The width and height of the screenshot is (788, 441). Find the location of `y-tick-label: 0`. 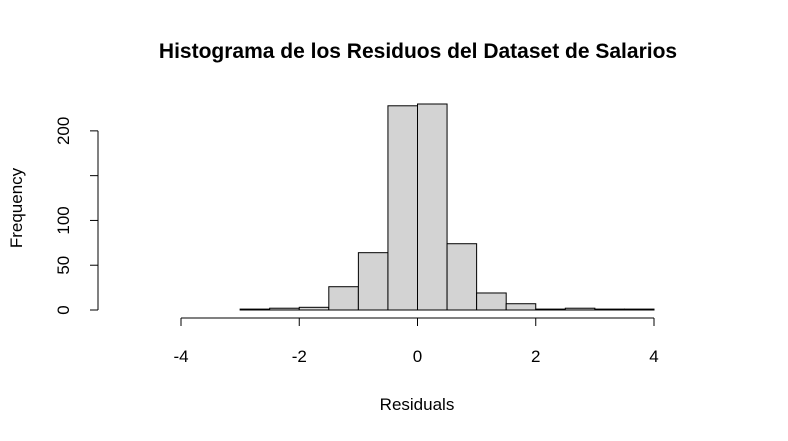

y-tick-label: 0 is located at coordinates (63, 309).